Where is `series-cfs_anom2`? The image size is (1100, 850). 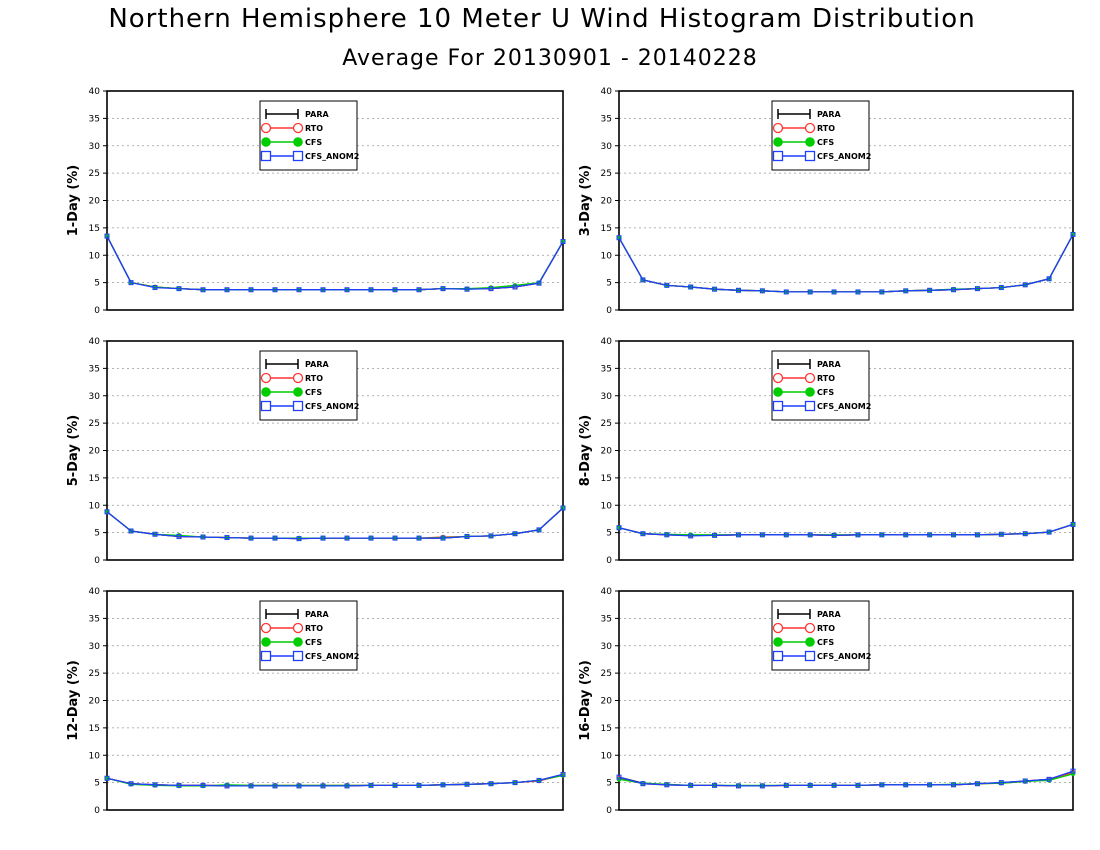 series-cfs_anom2 is located at coordinates (335, 523).